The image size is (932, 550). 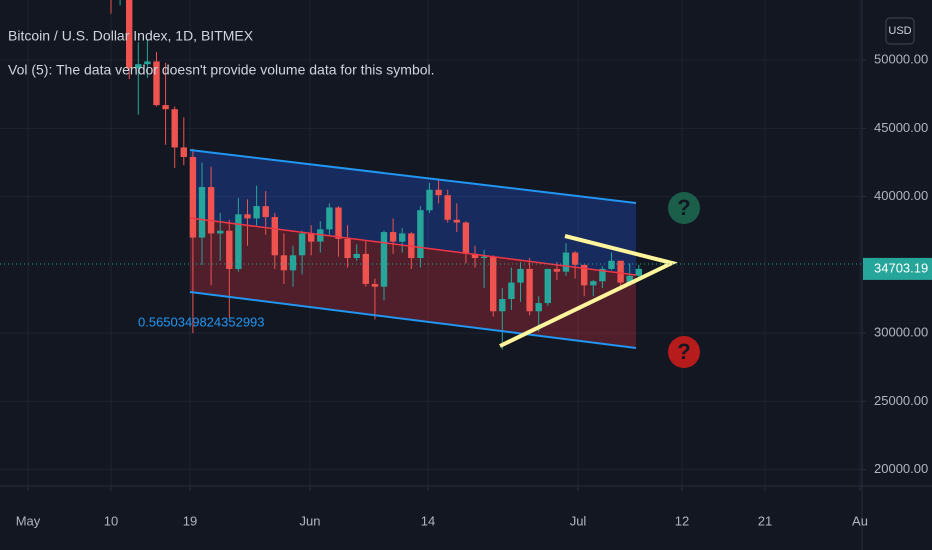 I want to click on x-tick-label: Jul, so click(x=578, y=520).